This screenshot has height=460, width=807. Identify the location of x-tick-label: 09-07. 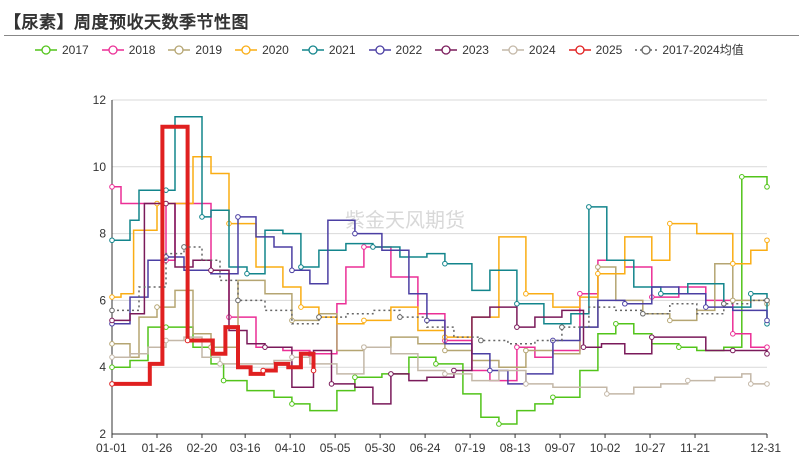
(560, 448).